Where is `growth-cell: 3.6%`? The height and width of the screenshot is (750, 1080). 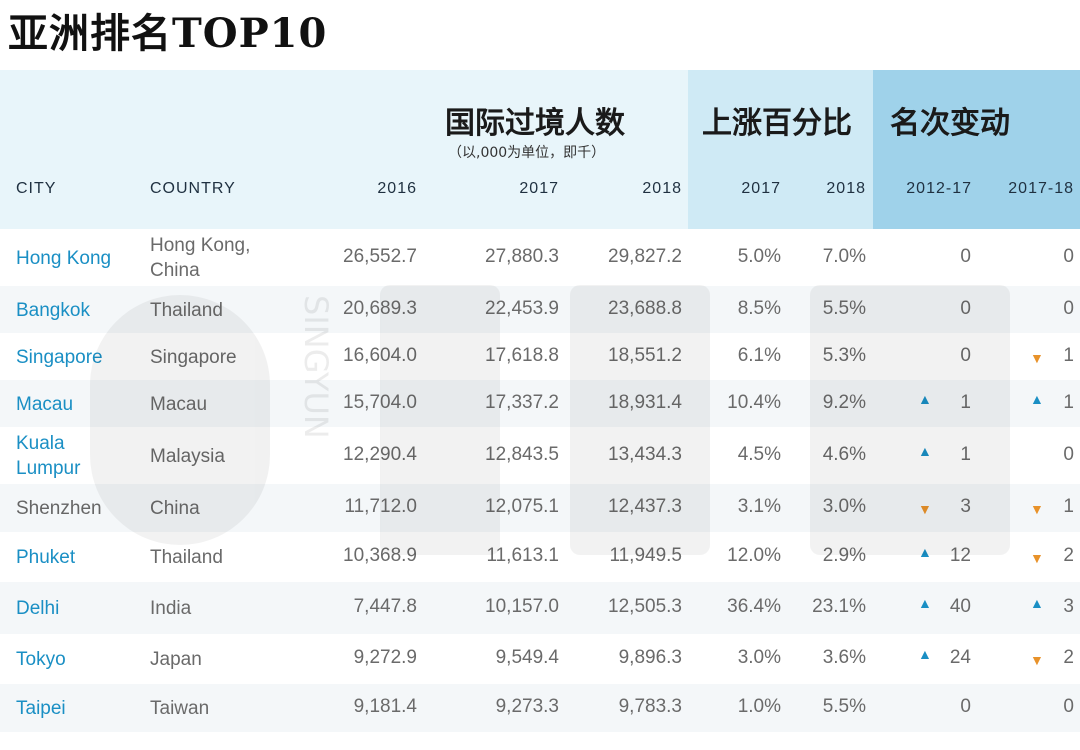
growth-cell: 3.6% is located at coordinates (844, 657).